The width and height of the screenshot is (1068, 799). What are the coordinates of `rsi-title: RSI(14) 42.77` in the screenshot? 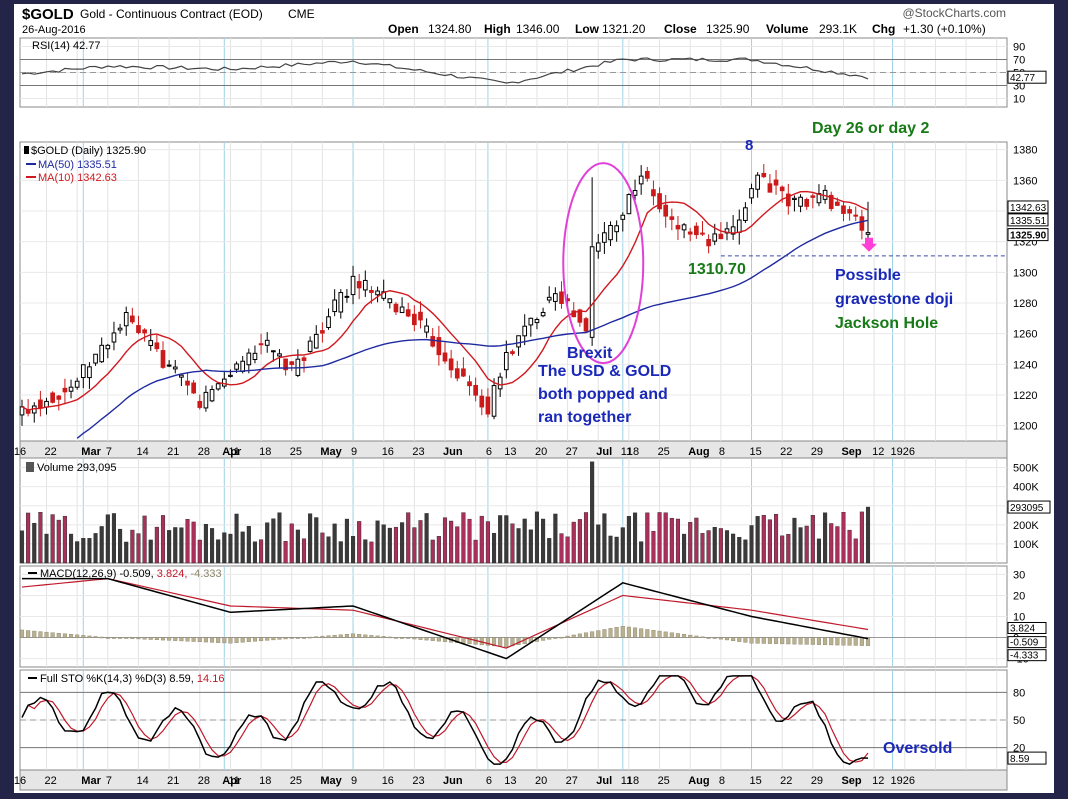 It's located at (66, 46).